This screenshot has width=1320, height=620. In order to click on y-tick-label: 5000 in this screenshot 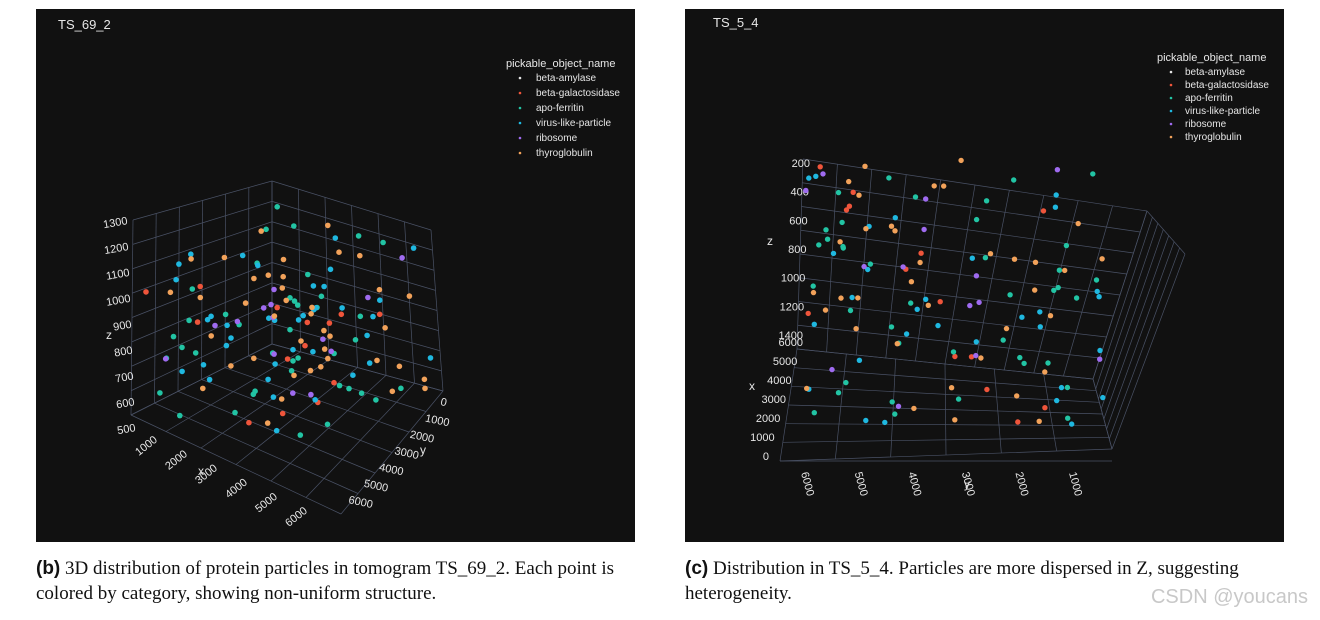, I will do `click(376, 486)`.